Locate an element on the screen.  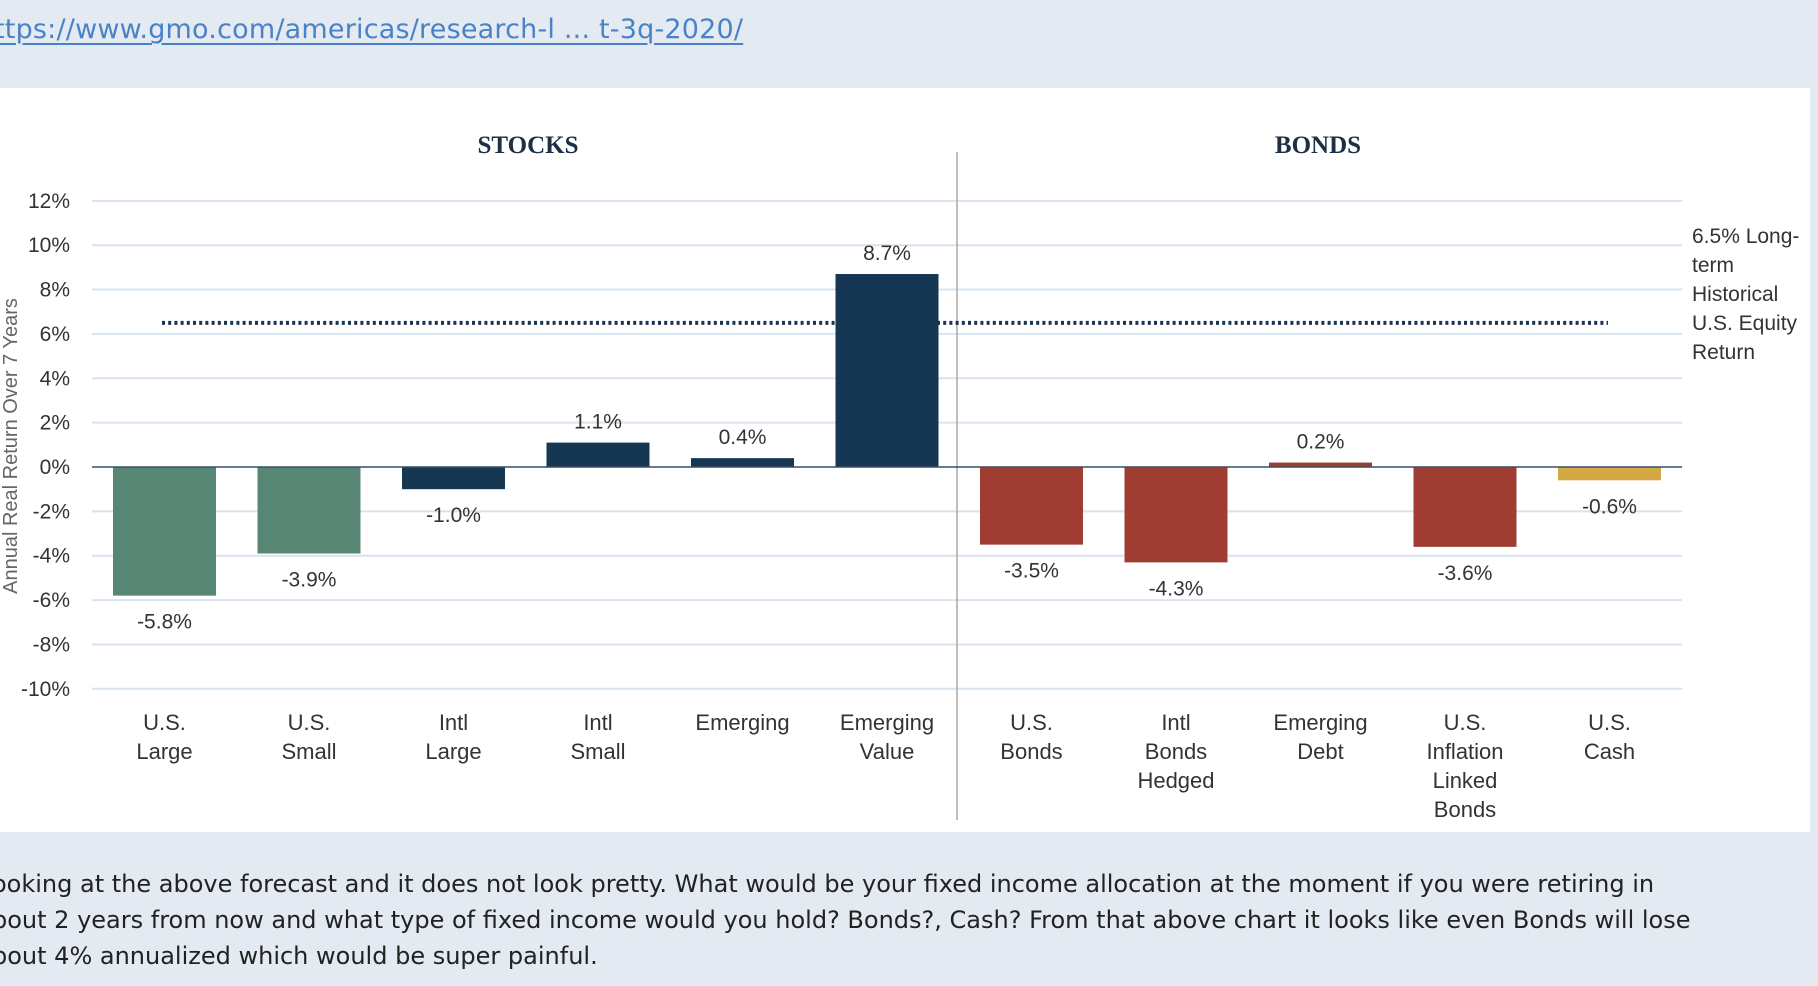
y-tick-label: -6% is located at coordinates (51, 600).